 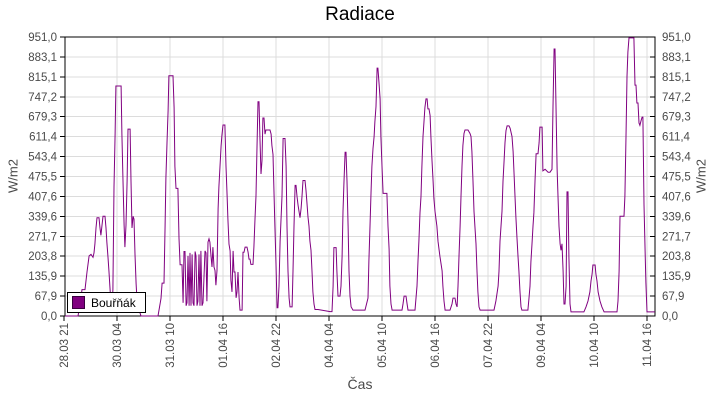 I want to click on y-tick-label-left: 679,3, so click(x=42, y=118).